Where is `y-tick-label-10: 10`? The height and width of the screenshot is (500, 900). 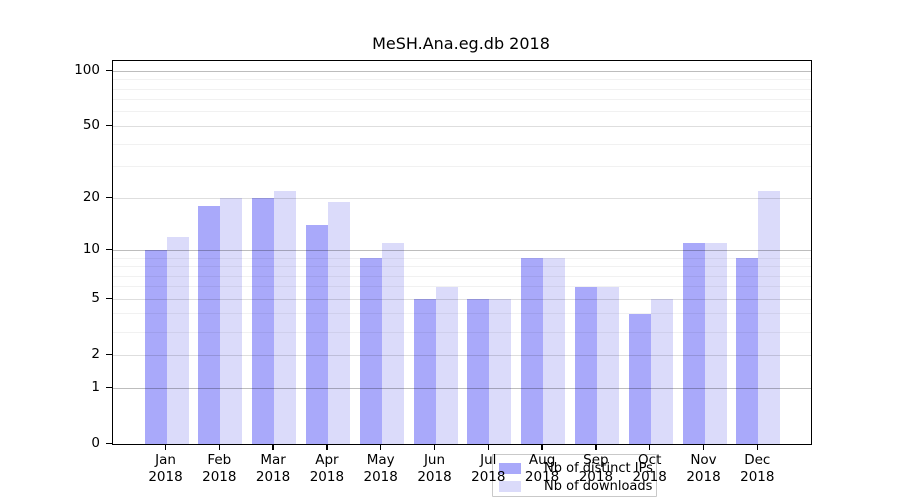
y-tick-label-10: 10 is located at coordinates (91, 249).